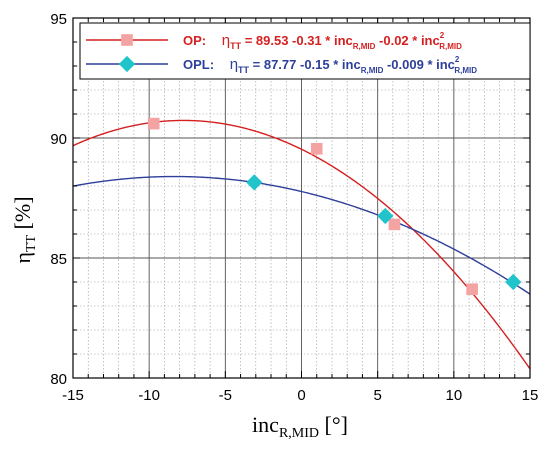  I want to click on x-tick-label: 0, so click(301, 395).